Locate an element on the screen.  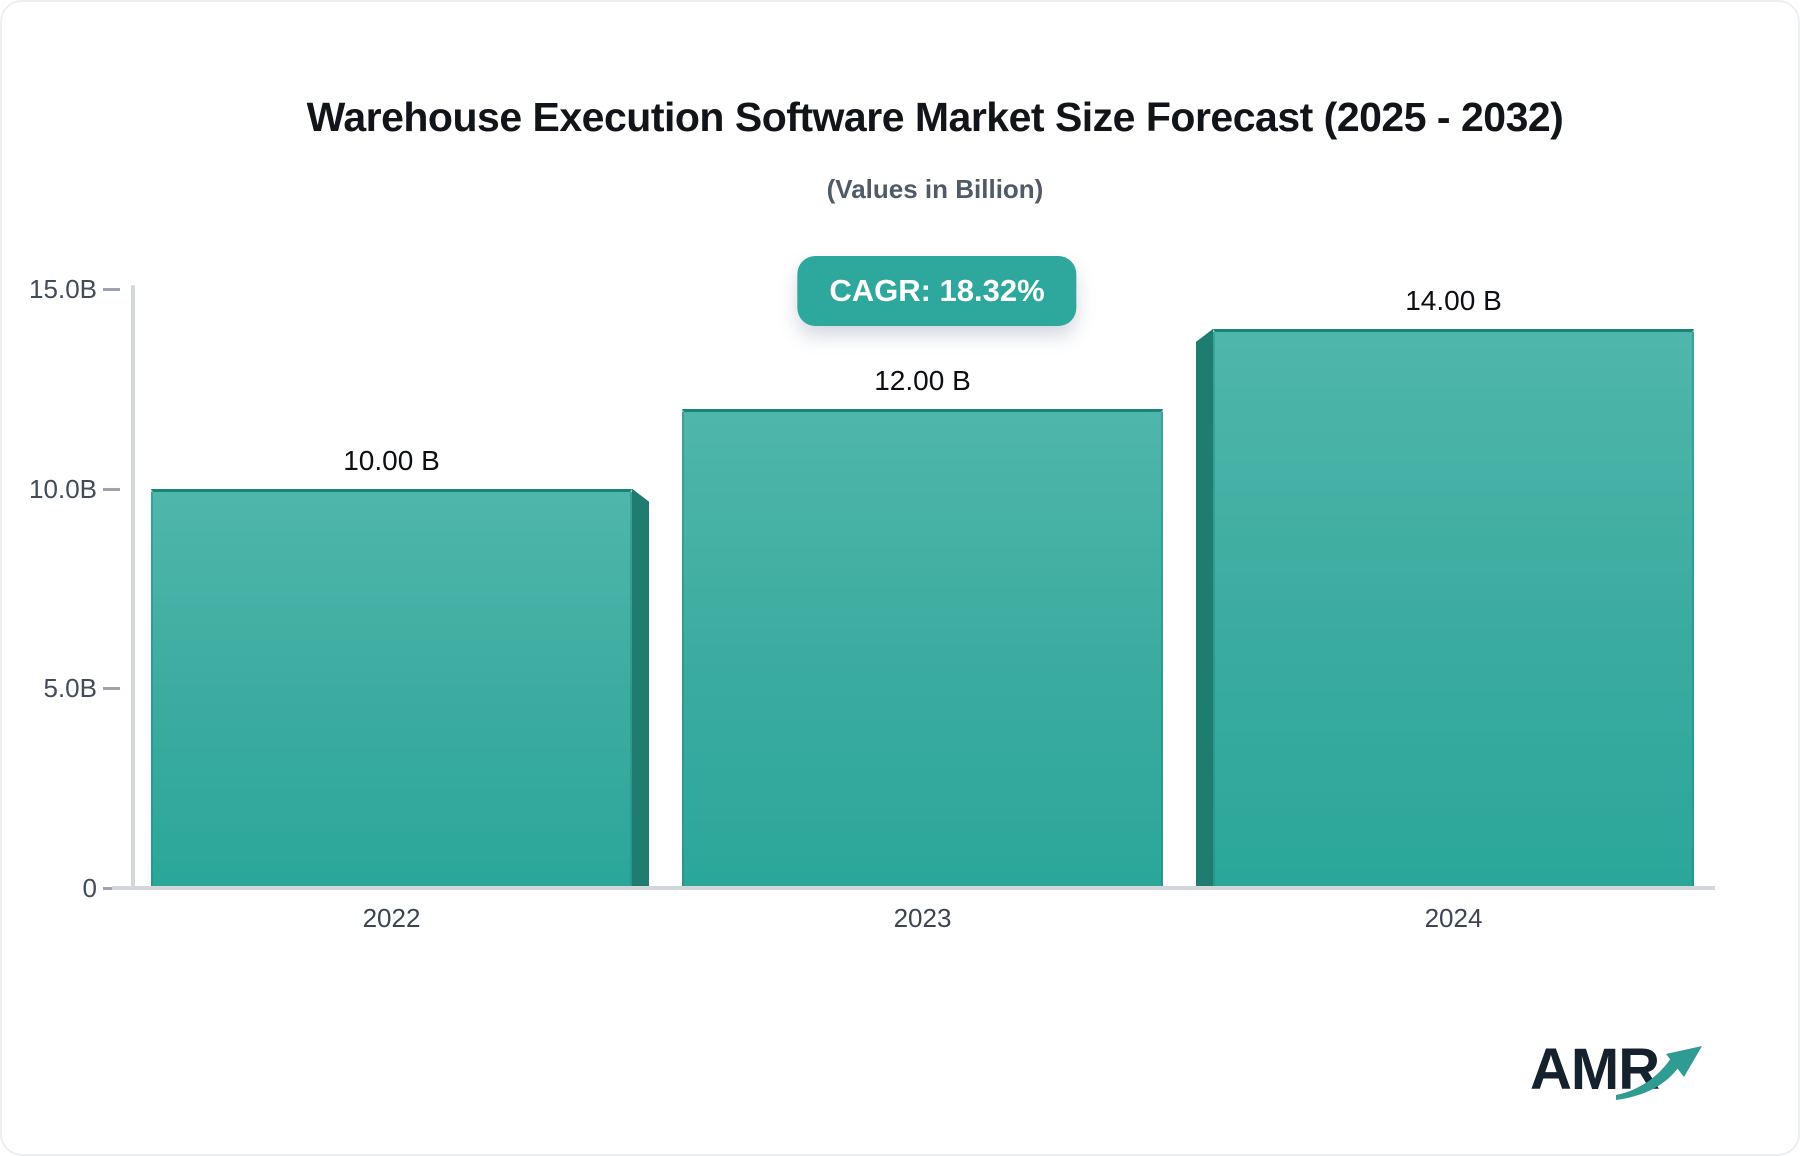
chart-subtitle-text: (Values in Billion) is located at coordinates (935, 189).